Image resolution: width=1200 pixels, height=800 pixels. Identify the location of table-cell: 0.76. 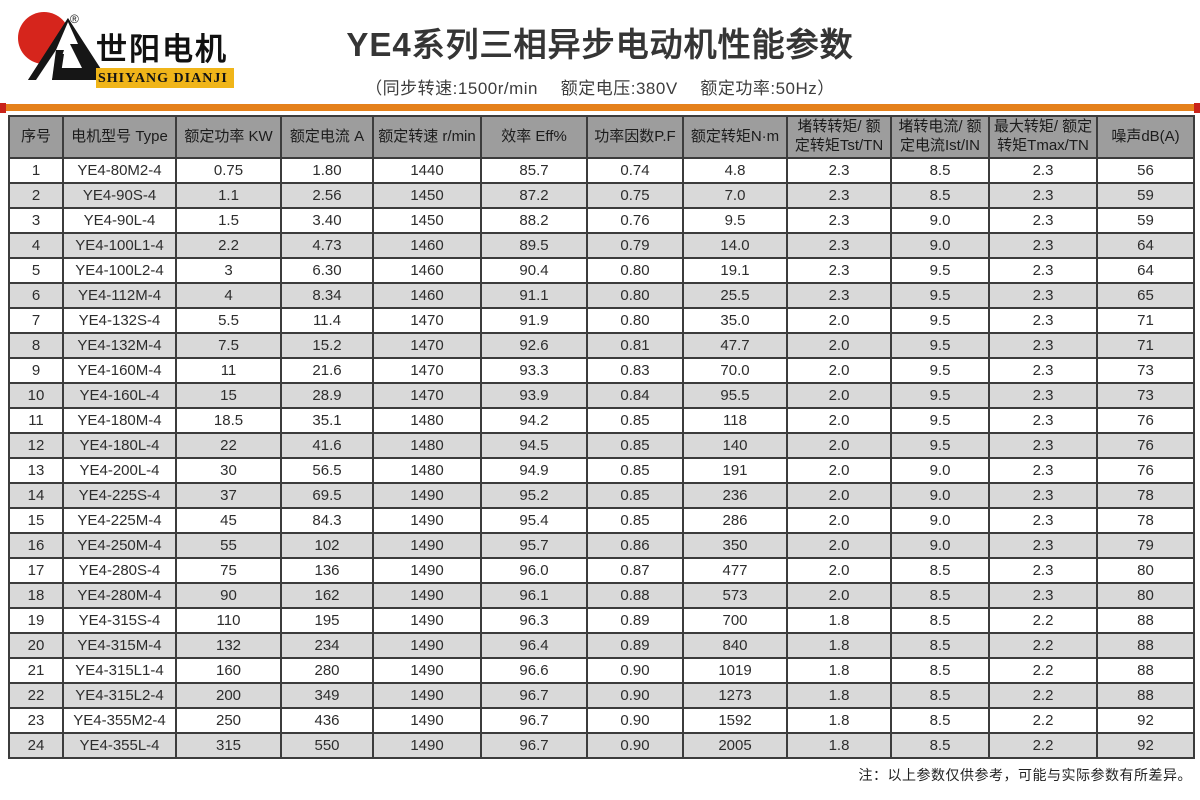
(635, 220).